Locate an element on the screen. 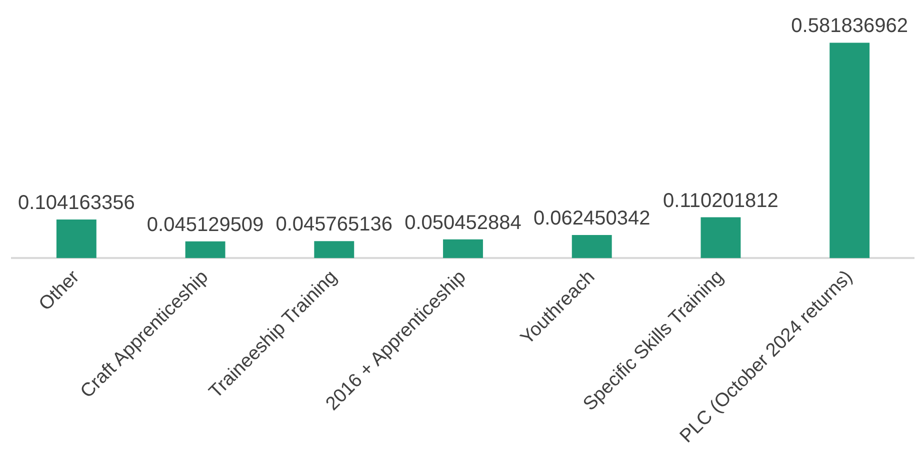 Image resolution: width=918 pixels, height=456 pixels. data-label: 0.062450342 is located at coordinates (591, 219).